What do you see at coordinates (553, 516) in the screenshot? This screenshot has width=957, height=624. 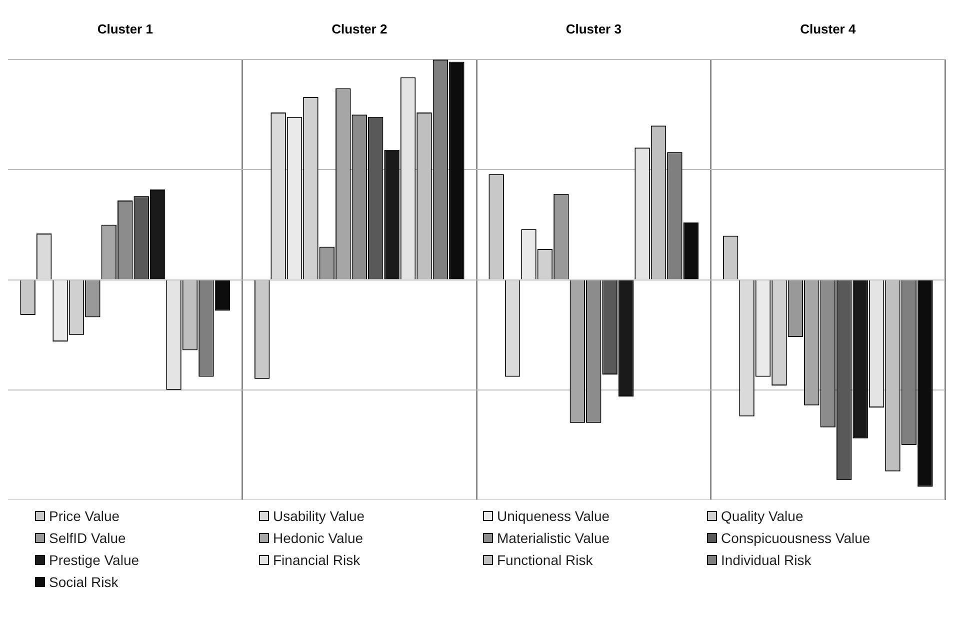 I see `legend-label: Uniqueness Value` at bounding box center [553, 516].